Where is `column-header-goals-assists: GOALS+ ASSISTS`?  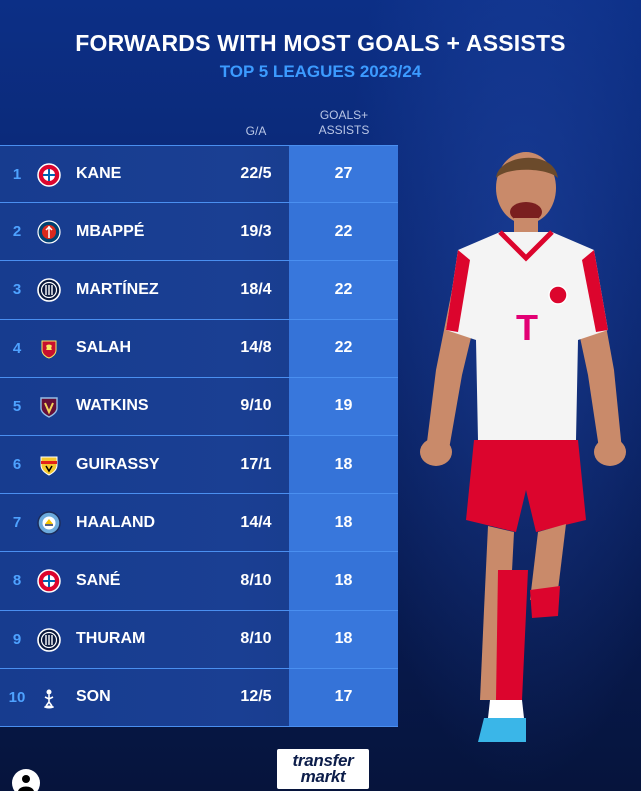 column-header-goals-assists: GOALS+ ASSISTS is located at coordinates (344, 123).